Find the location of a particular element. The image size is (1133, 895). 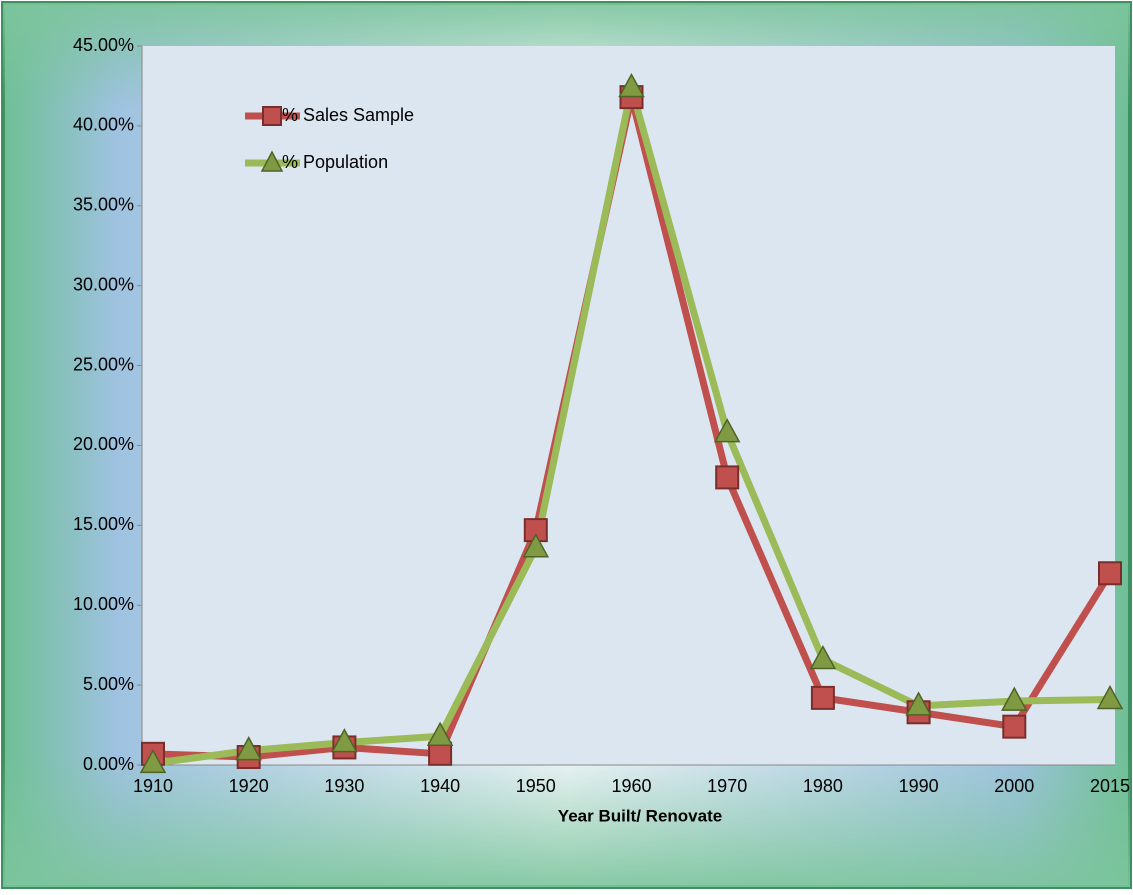

y-tick-label: 30.00% is located at coordinates (103, 284).